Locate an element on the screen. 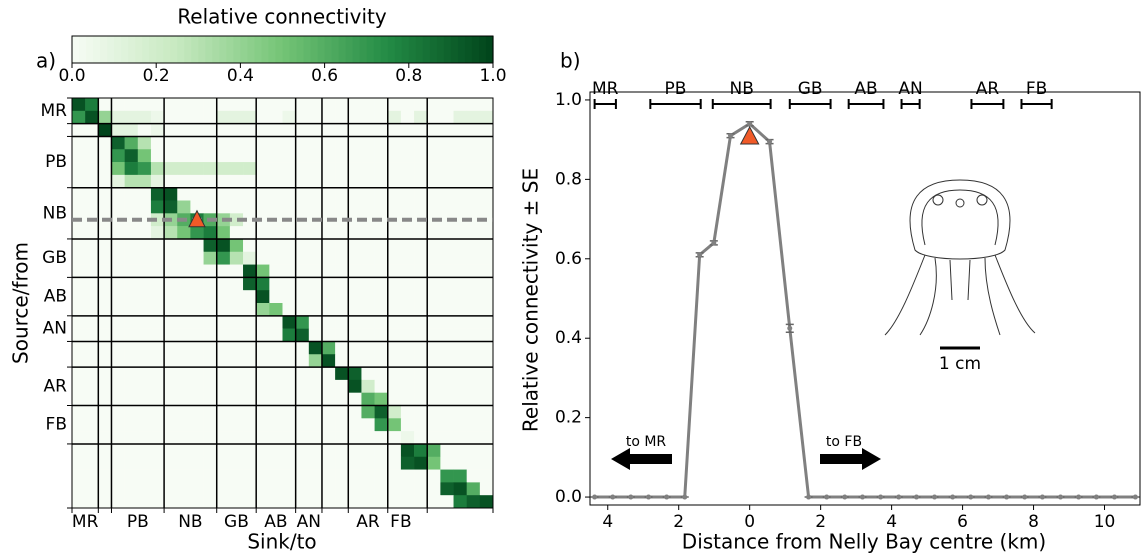 The image size is (1146, 557). region-label: PB is located at coordinates (676, 89).